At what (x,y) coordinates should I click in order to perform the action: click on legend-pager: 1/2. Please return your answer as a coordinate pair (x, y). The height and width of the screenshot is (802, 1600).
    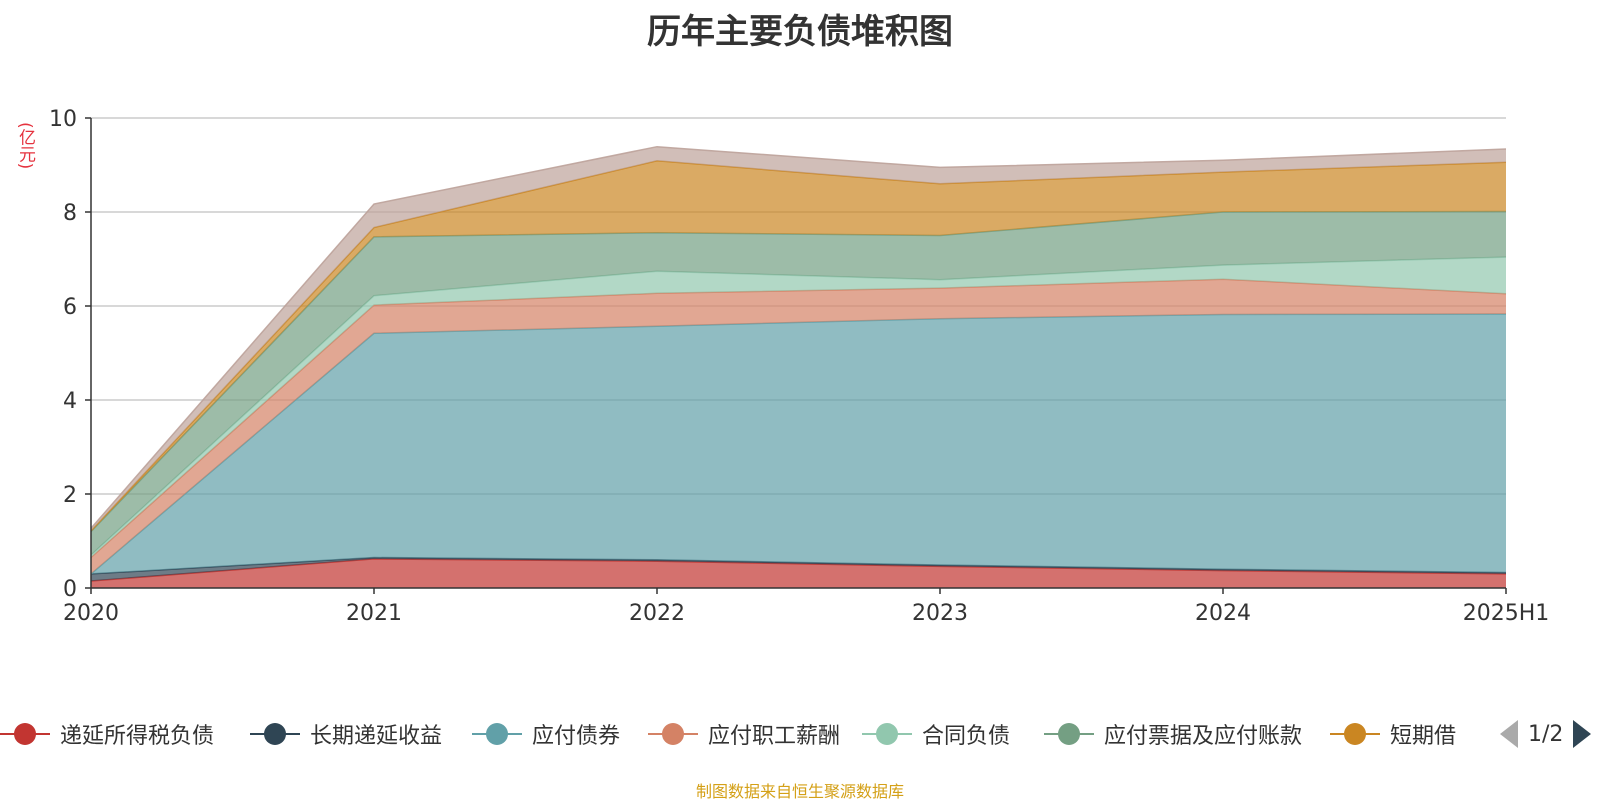
    Looking at the image, I should click on (1546, 734).